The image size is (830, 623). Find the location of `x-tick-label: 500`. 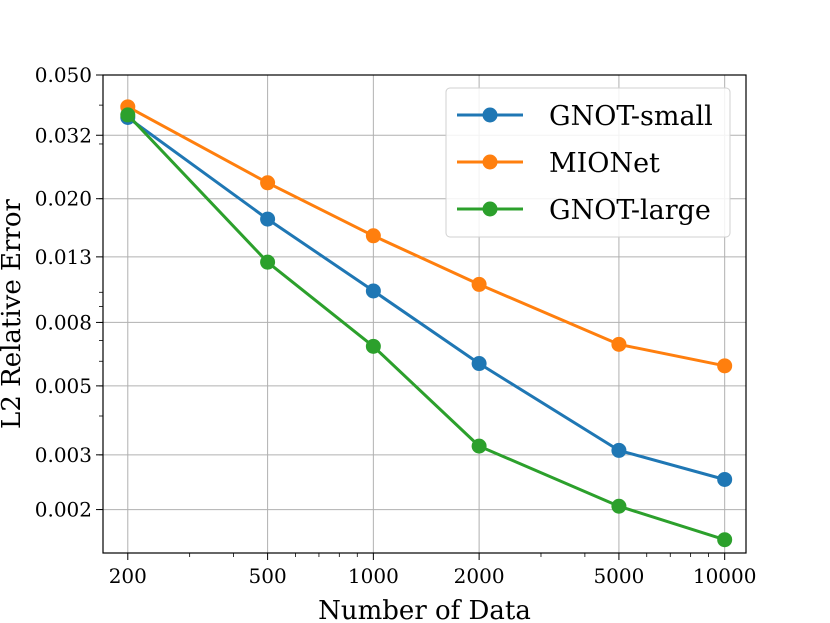

x-tick-label: 500 is located at coordinates (268, 576).